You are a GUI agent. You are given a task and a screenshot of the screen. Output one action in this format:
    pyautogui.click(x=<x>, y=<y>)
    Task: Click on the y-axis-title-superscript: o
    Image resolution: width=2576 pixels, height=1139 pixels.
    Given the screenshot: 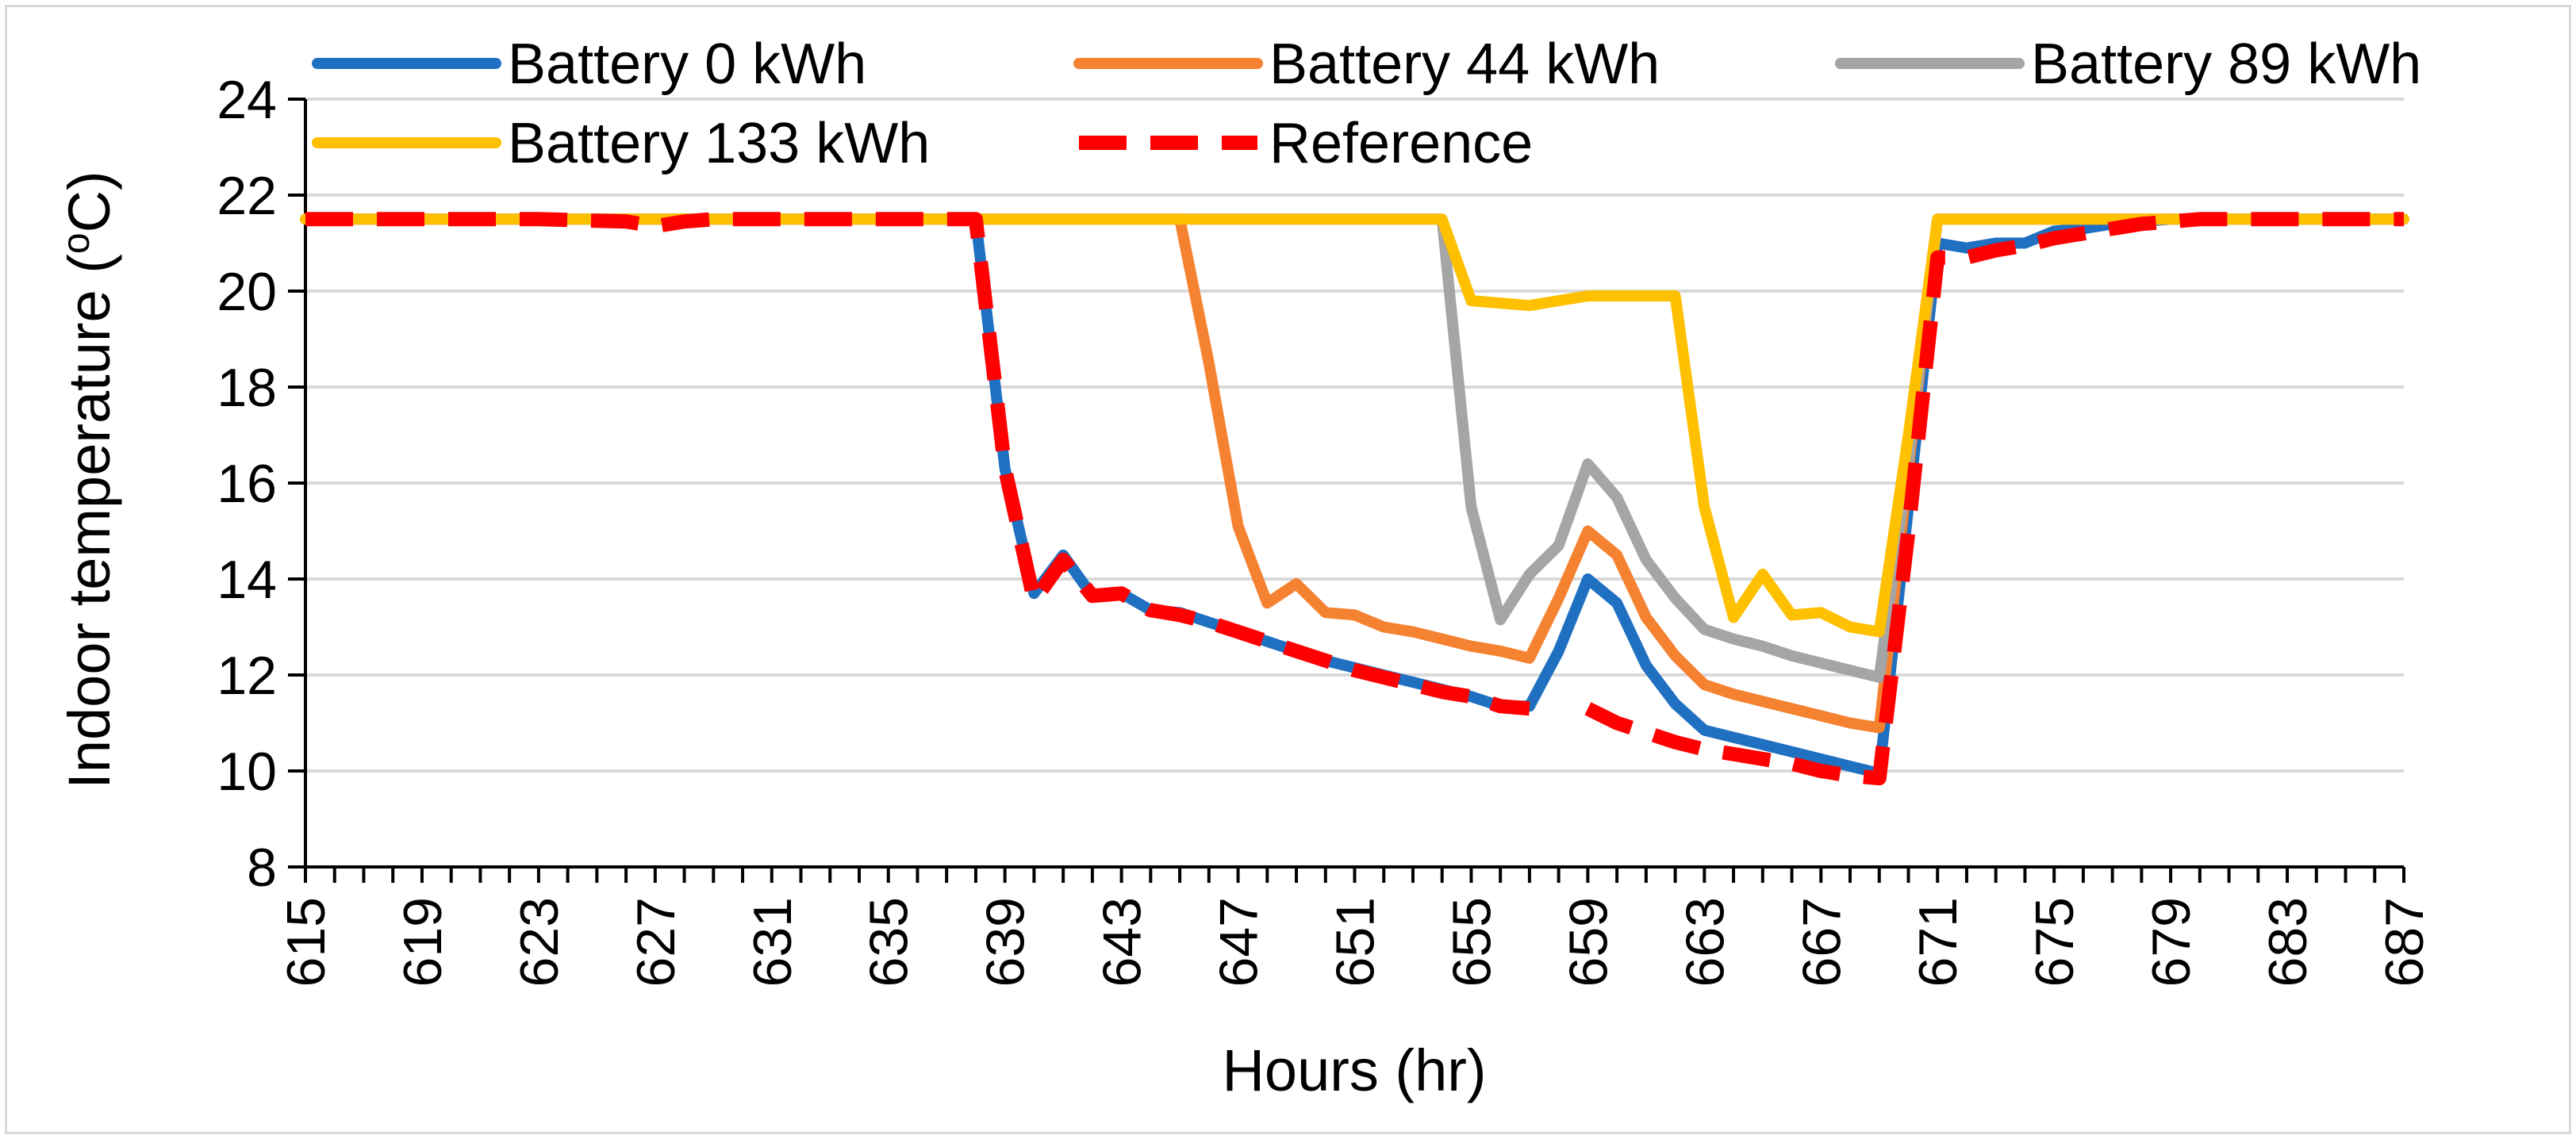 What is the action you would take?
    pyautogui.click(x=77, y=243)
    